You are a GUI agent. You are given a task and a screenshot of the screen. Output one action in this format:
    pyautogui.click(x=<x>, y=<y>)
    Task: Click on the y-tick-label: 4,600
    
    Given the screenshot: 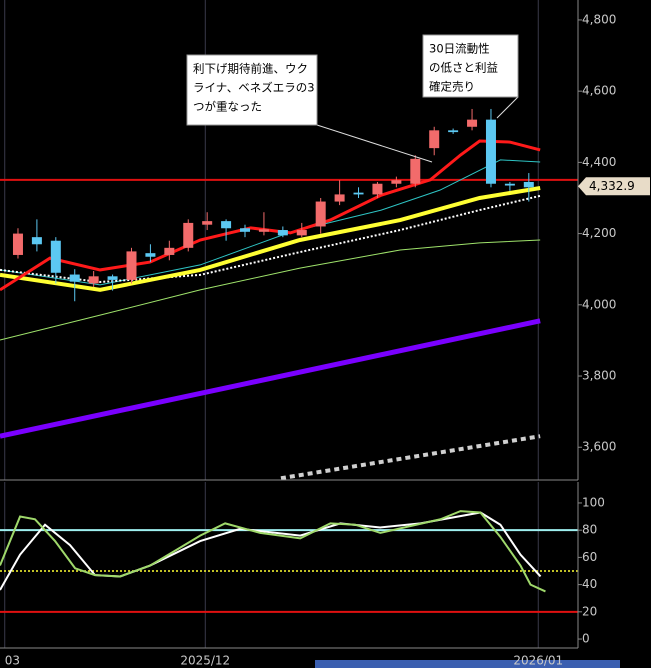 What is the action you would take?
    pyautogui.click(x=599, y=91)
    